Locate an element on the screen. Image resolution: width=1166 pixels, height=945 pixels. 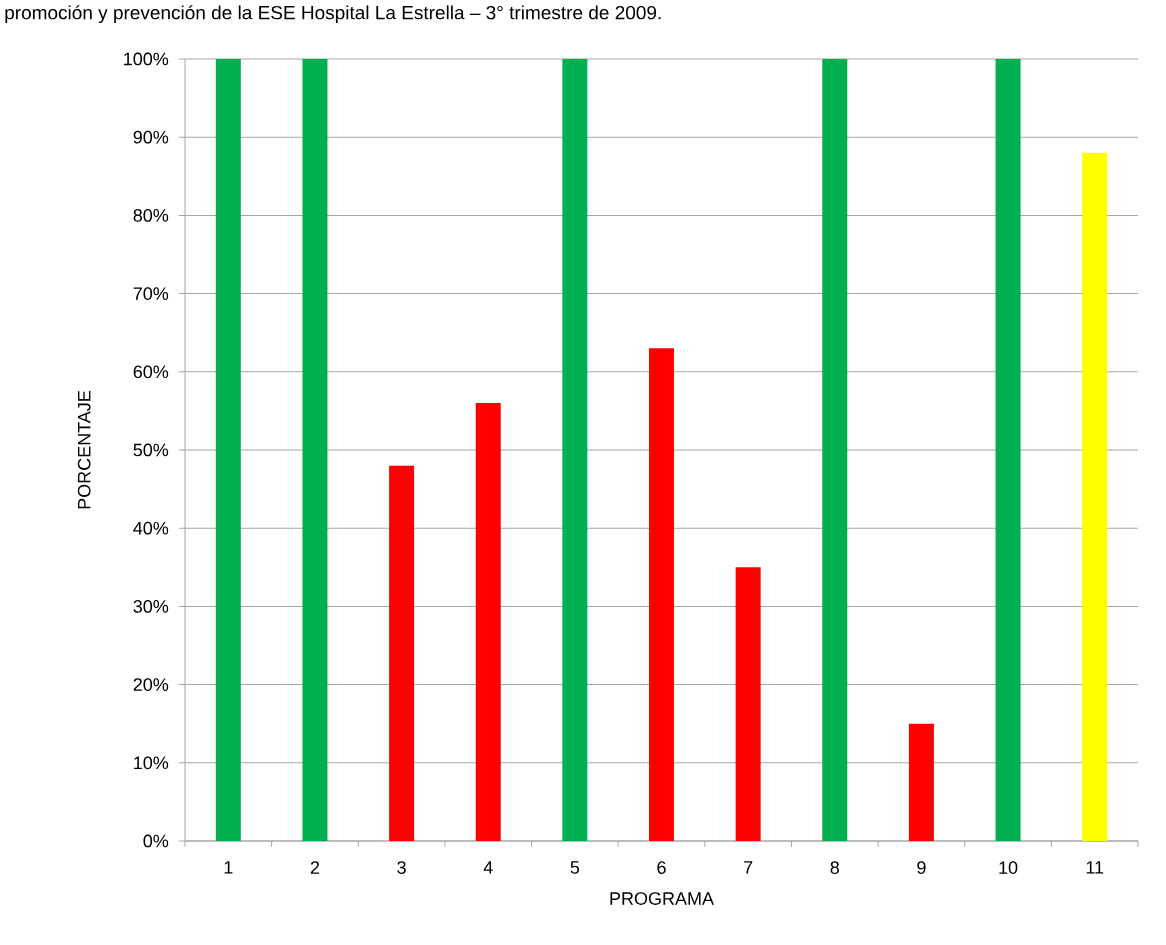
chart-title: promoción y prevención de la ESE Hospital La Estrella – 3° trimestre de 2009. is located at coordinates (333, 14).